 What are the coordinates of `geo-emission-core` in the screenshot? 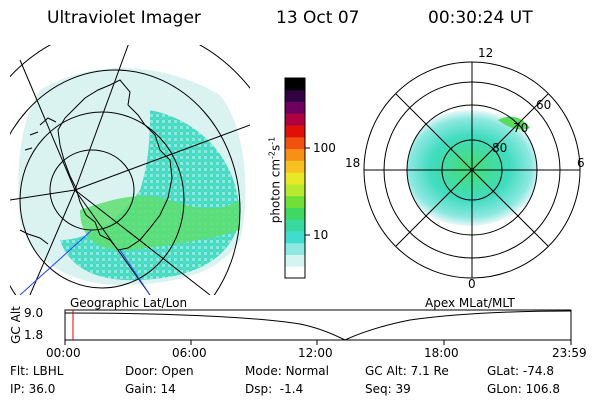 It's located at (160, 223).